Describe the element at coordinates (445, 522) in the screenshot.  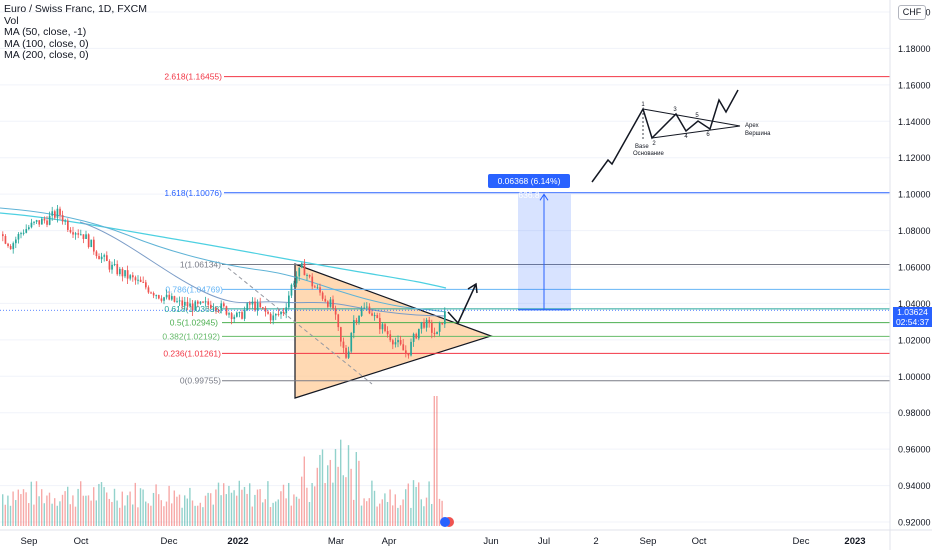
I see `event-marker` at that location.